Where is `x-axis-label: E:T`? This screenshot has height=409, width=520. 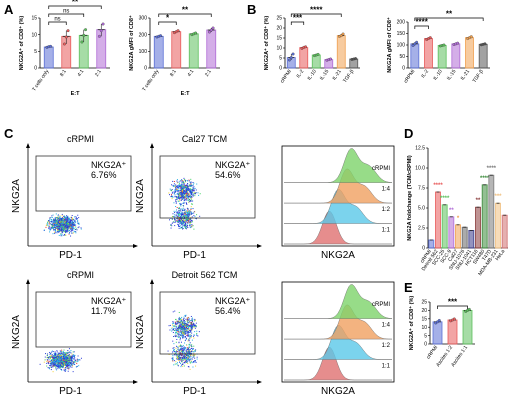 x-axis-label: E:T is located at coordinates (76, 94).